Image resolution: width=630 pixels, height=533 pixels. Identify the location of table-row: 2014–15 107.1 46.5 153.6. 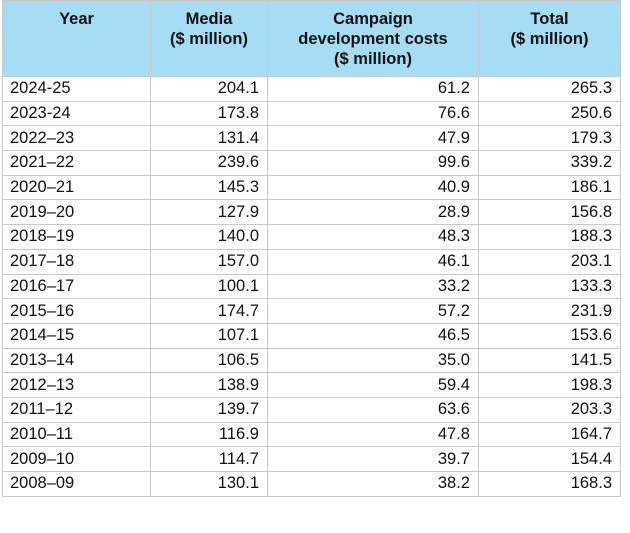
(311, 335).